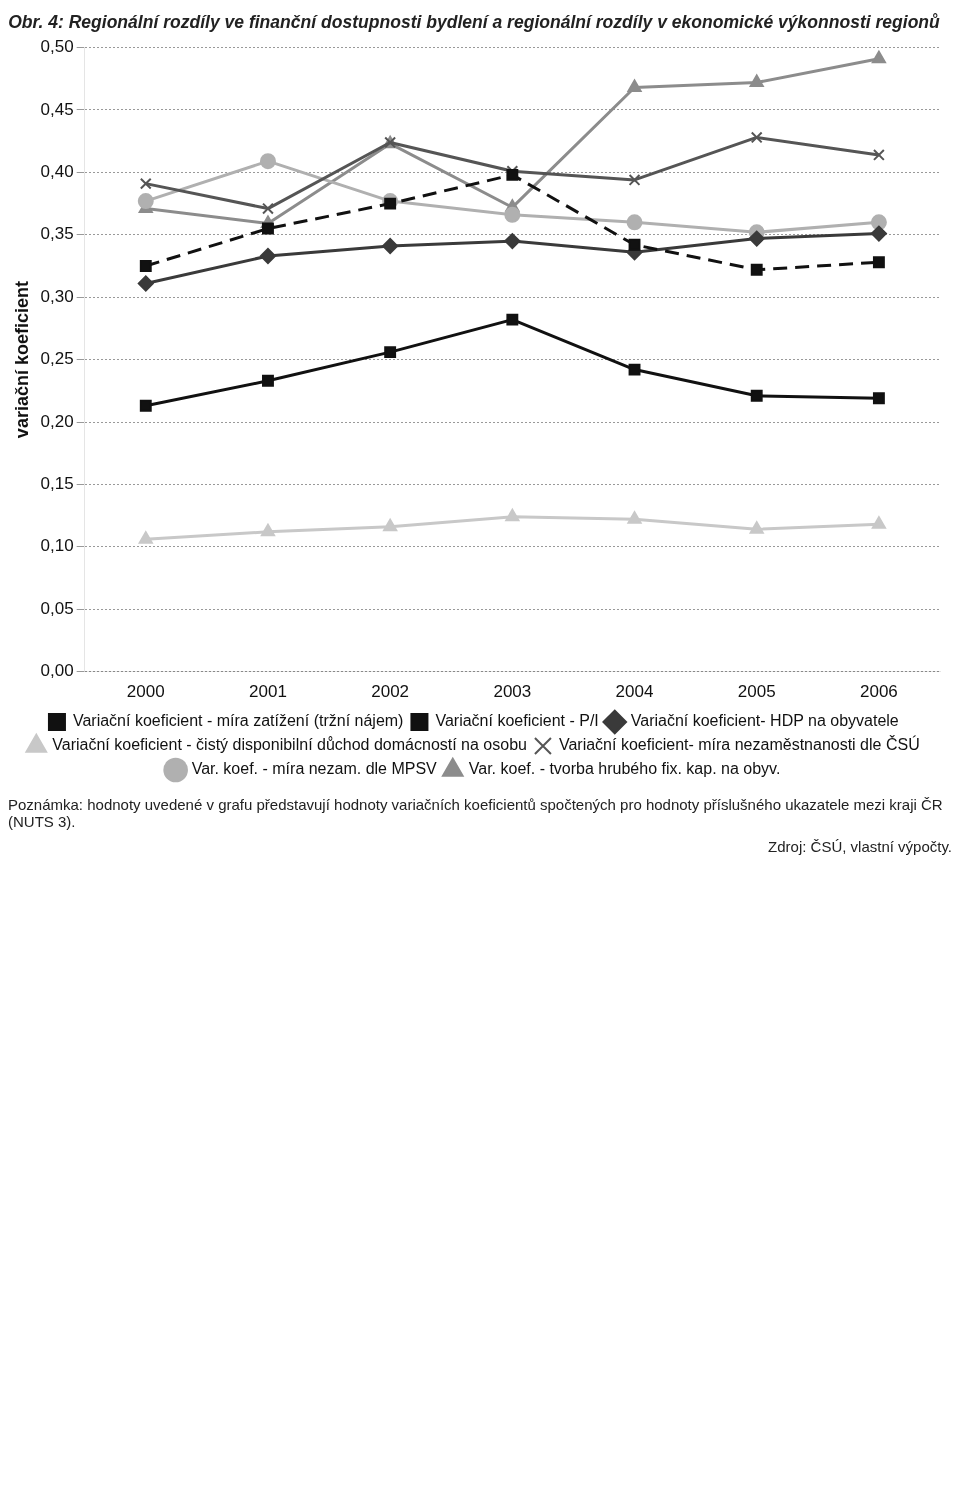 The width and height of the screenshot is (960, 1501). What do you see at coordinates (238, 721) in the screenshot?
I see `legend-label: Variační koeficient - míra zatížení (tržní nájem)` at bounding box center [238, 721].